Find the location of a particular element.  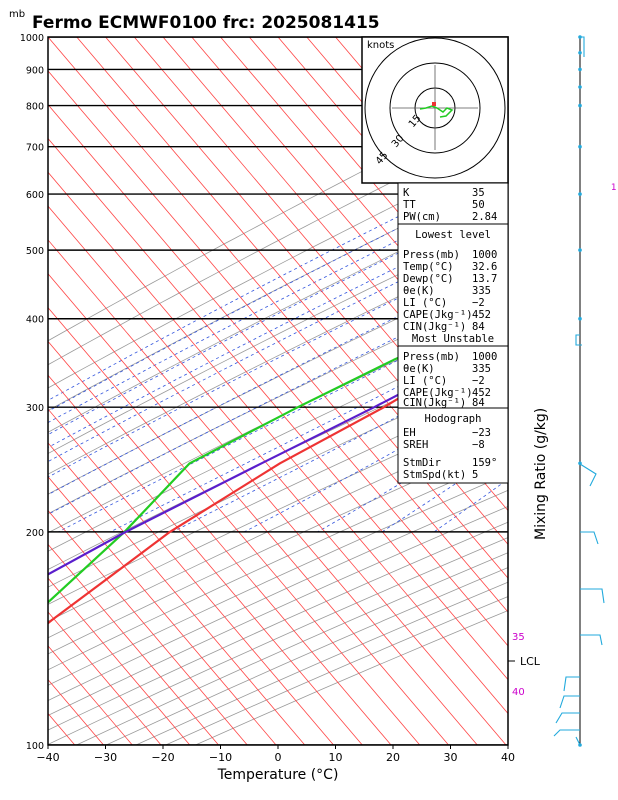

temperature-tick-labels: −40 −30 −20 −10 0 10 20 30 40 is located at coordinates (275, 754).